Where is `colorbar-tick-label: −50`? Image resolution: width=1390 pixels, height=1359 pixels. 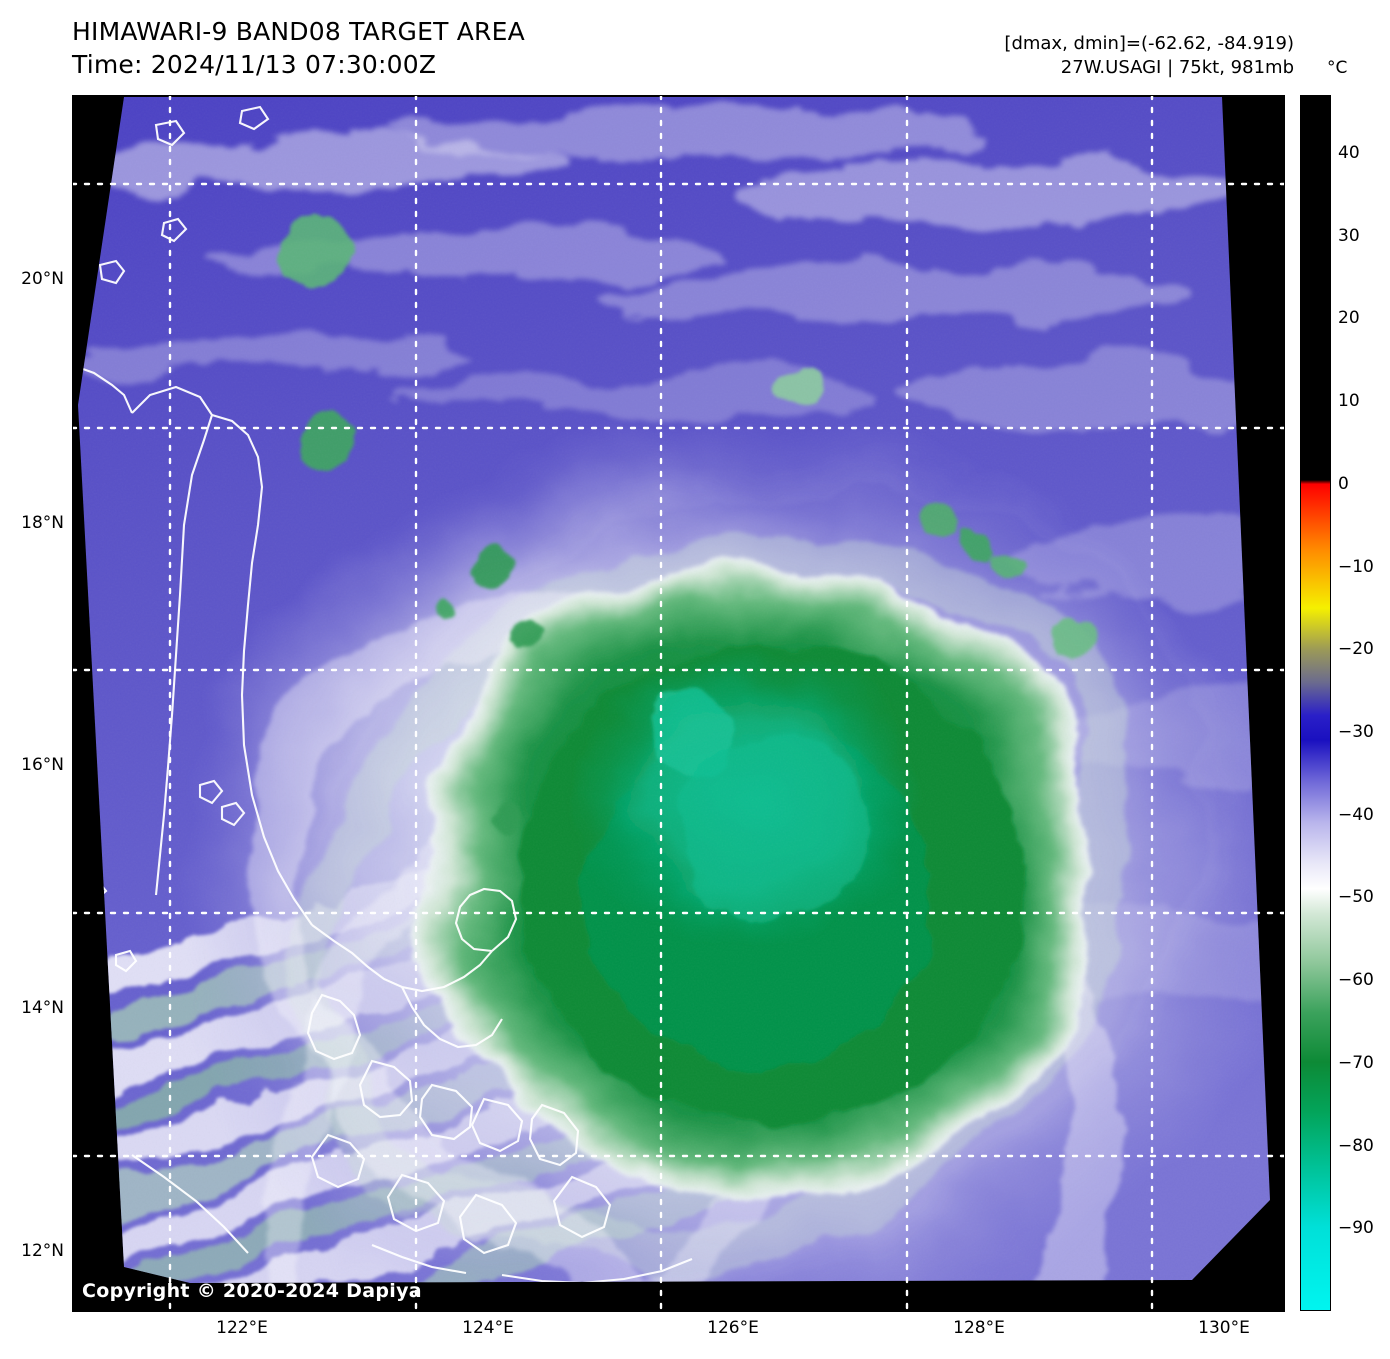
colorbar-tick-label: −50 is located at coordinates (1356, 897).